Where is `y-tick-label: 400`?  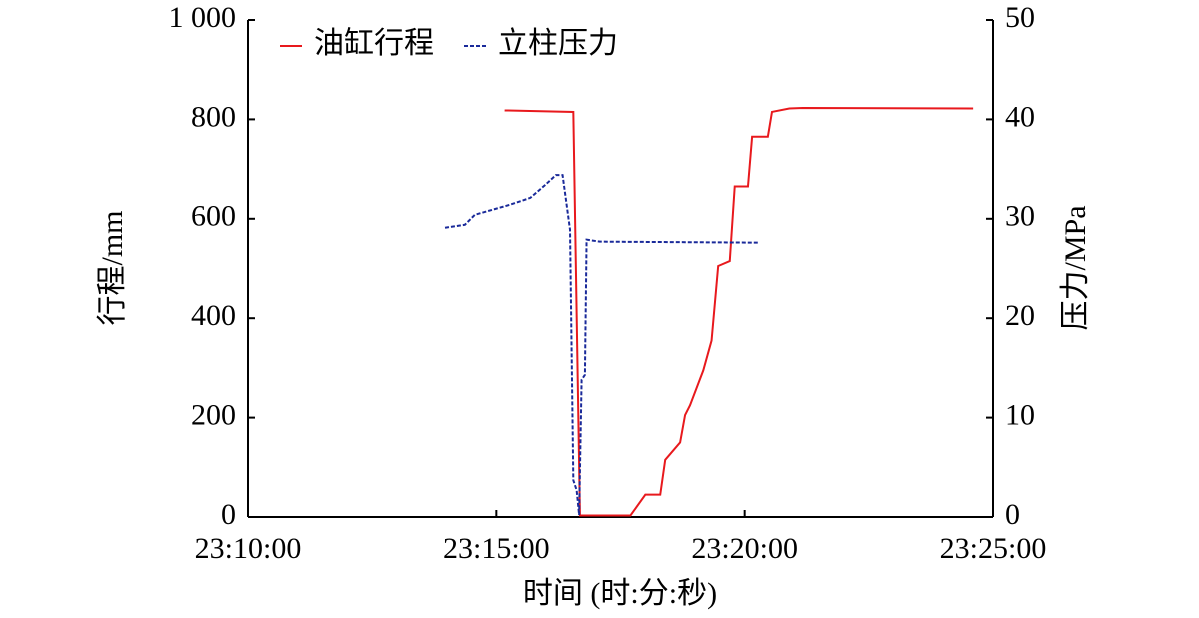 y-tick-label: 400 is located at coordinates (213, 315).